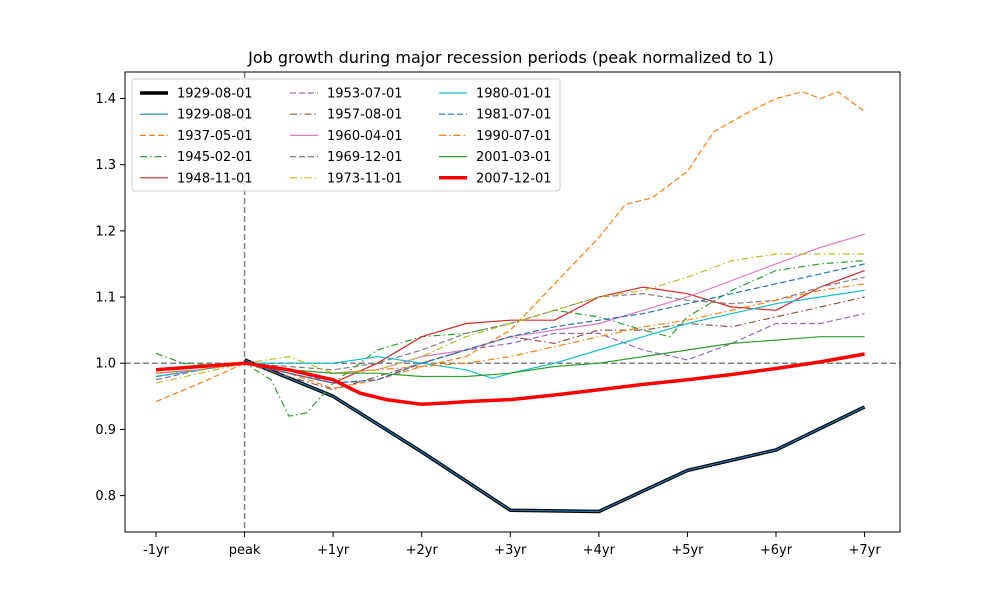  Describe the element at coordinates (776, 550) in the screenshot. I see `x-tick-label: +6yr` at that location.